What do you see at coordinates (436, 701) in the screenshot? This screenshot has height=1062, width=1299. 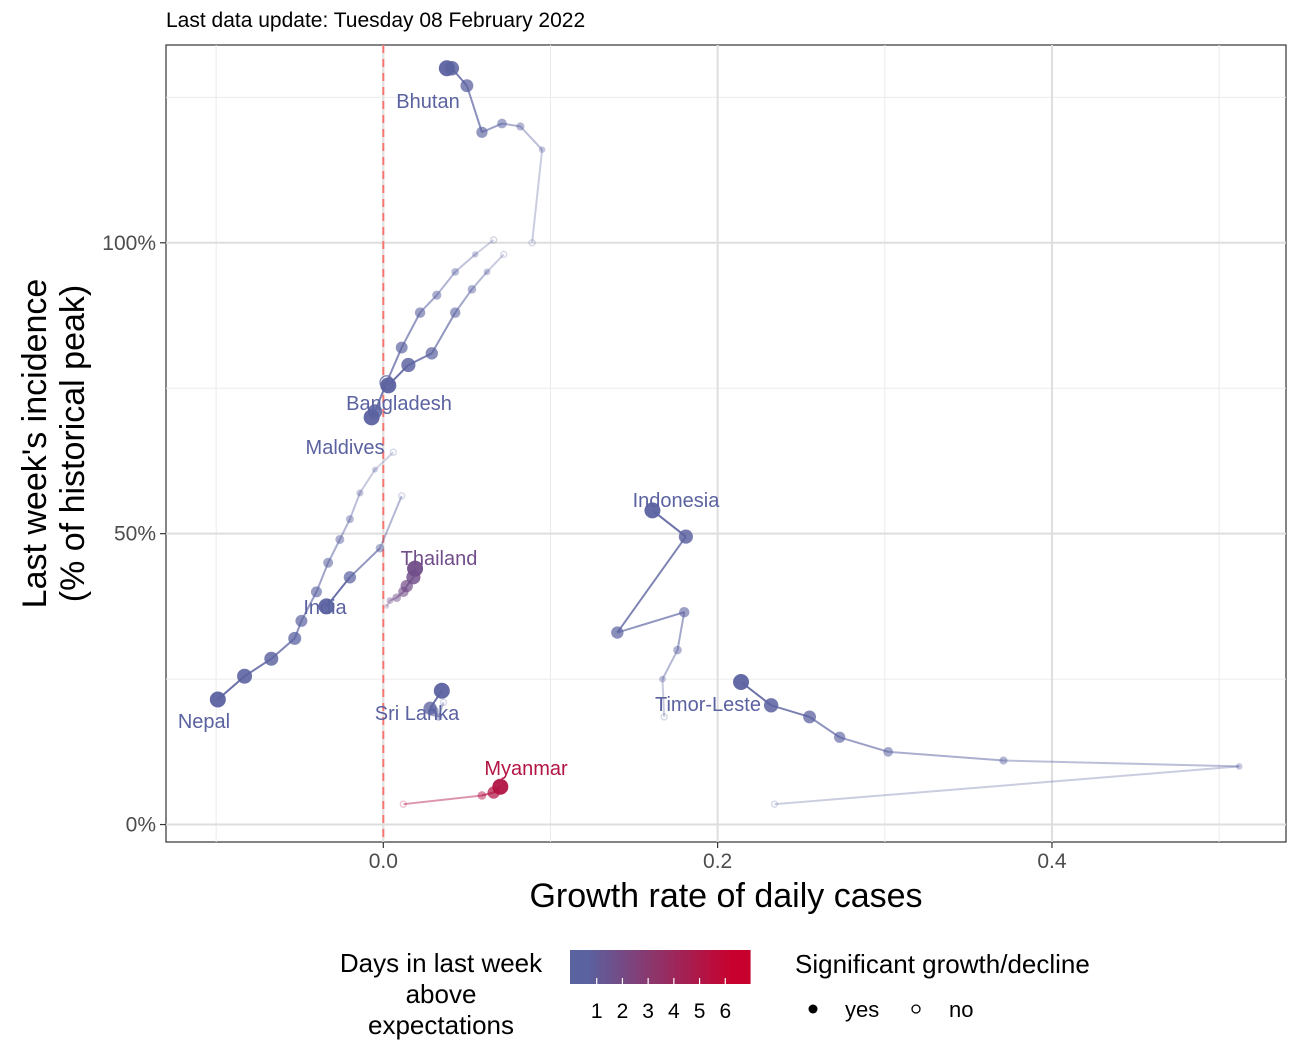 I see `series-sri-lanka` at bounding box center [436, 701].